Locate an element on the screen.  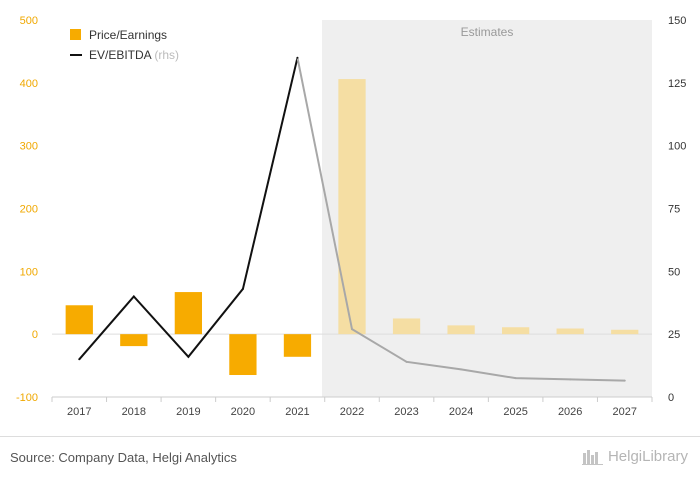
bar-price-earnings-2021 is located at coordinates (297, 345).